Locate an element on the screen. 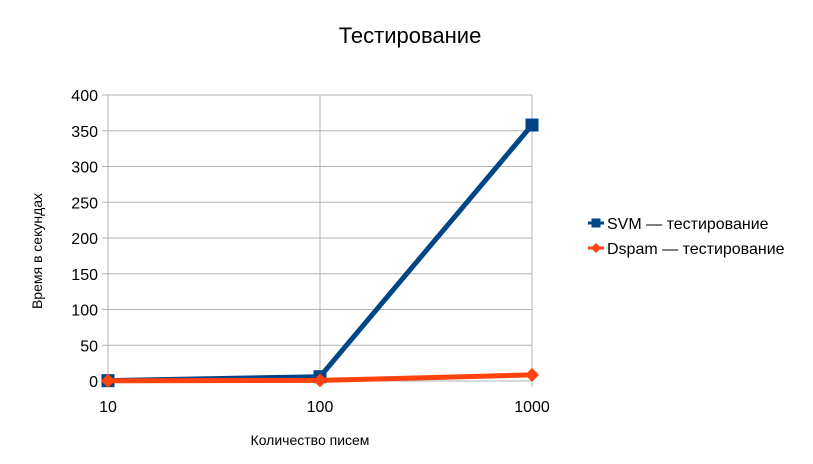  y-tick-label: 200 is located at coordinates (84, 239).